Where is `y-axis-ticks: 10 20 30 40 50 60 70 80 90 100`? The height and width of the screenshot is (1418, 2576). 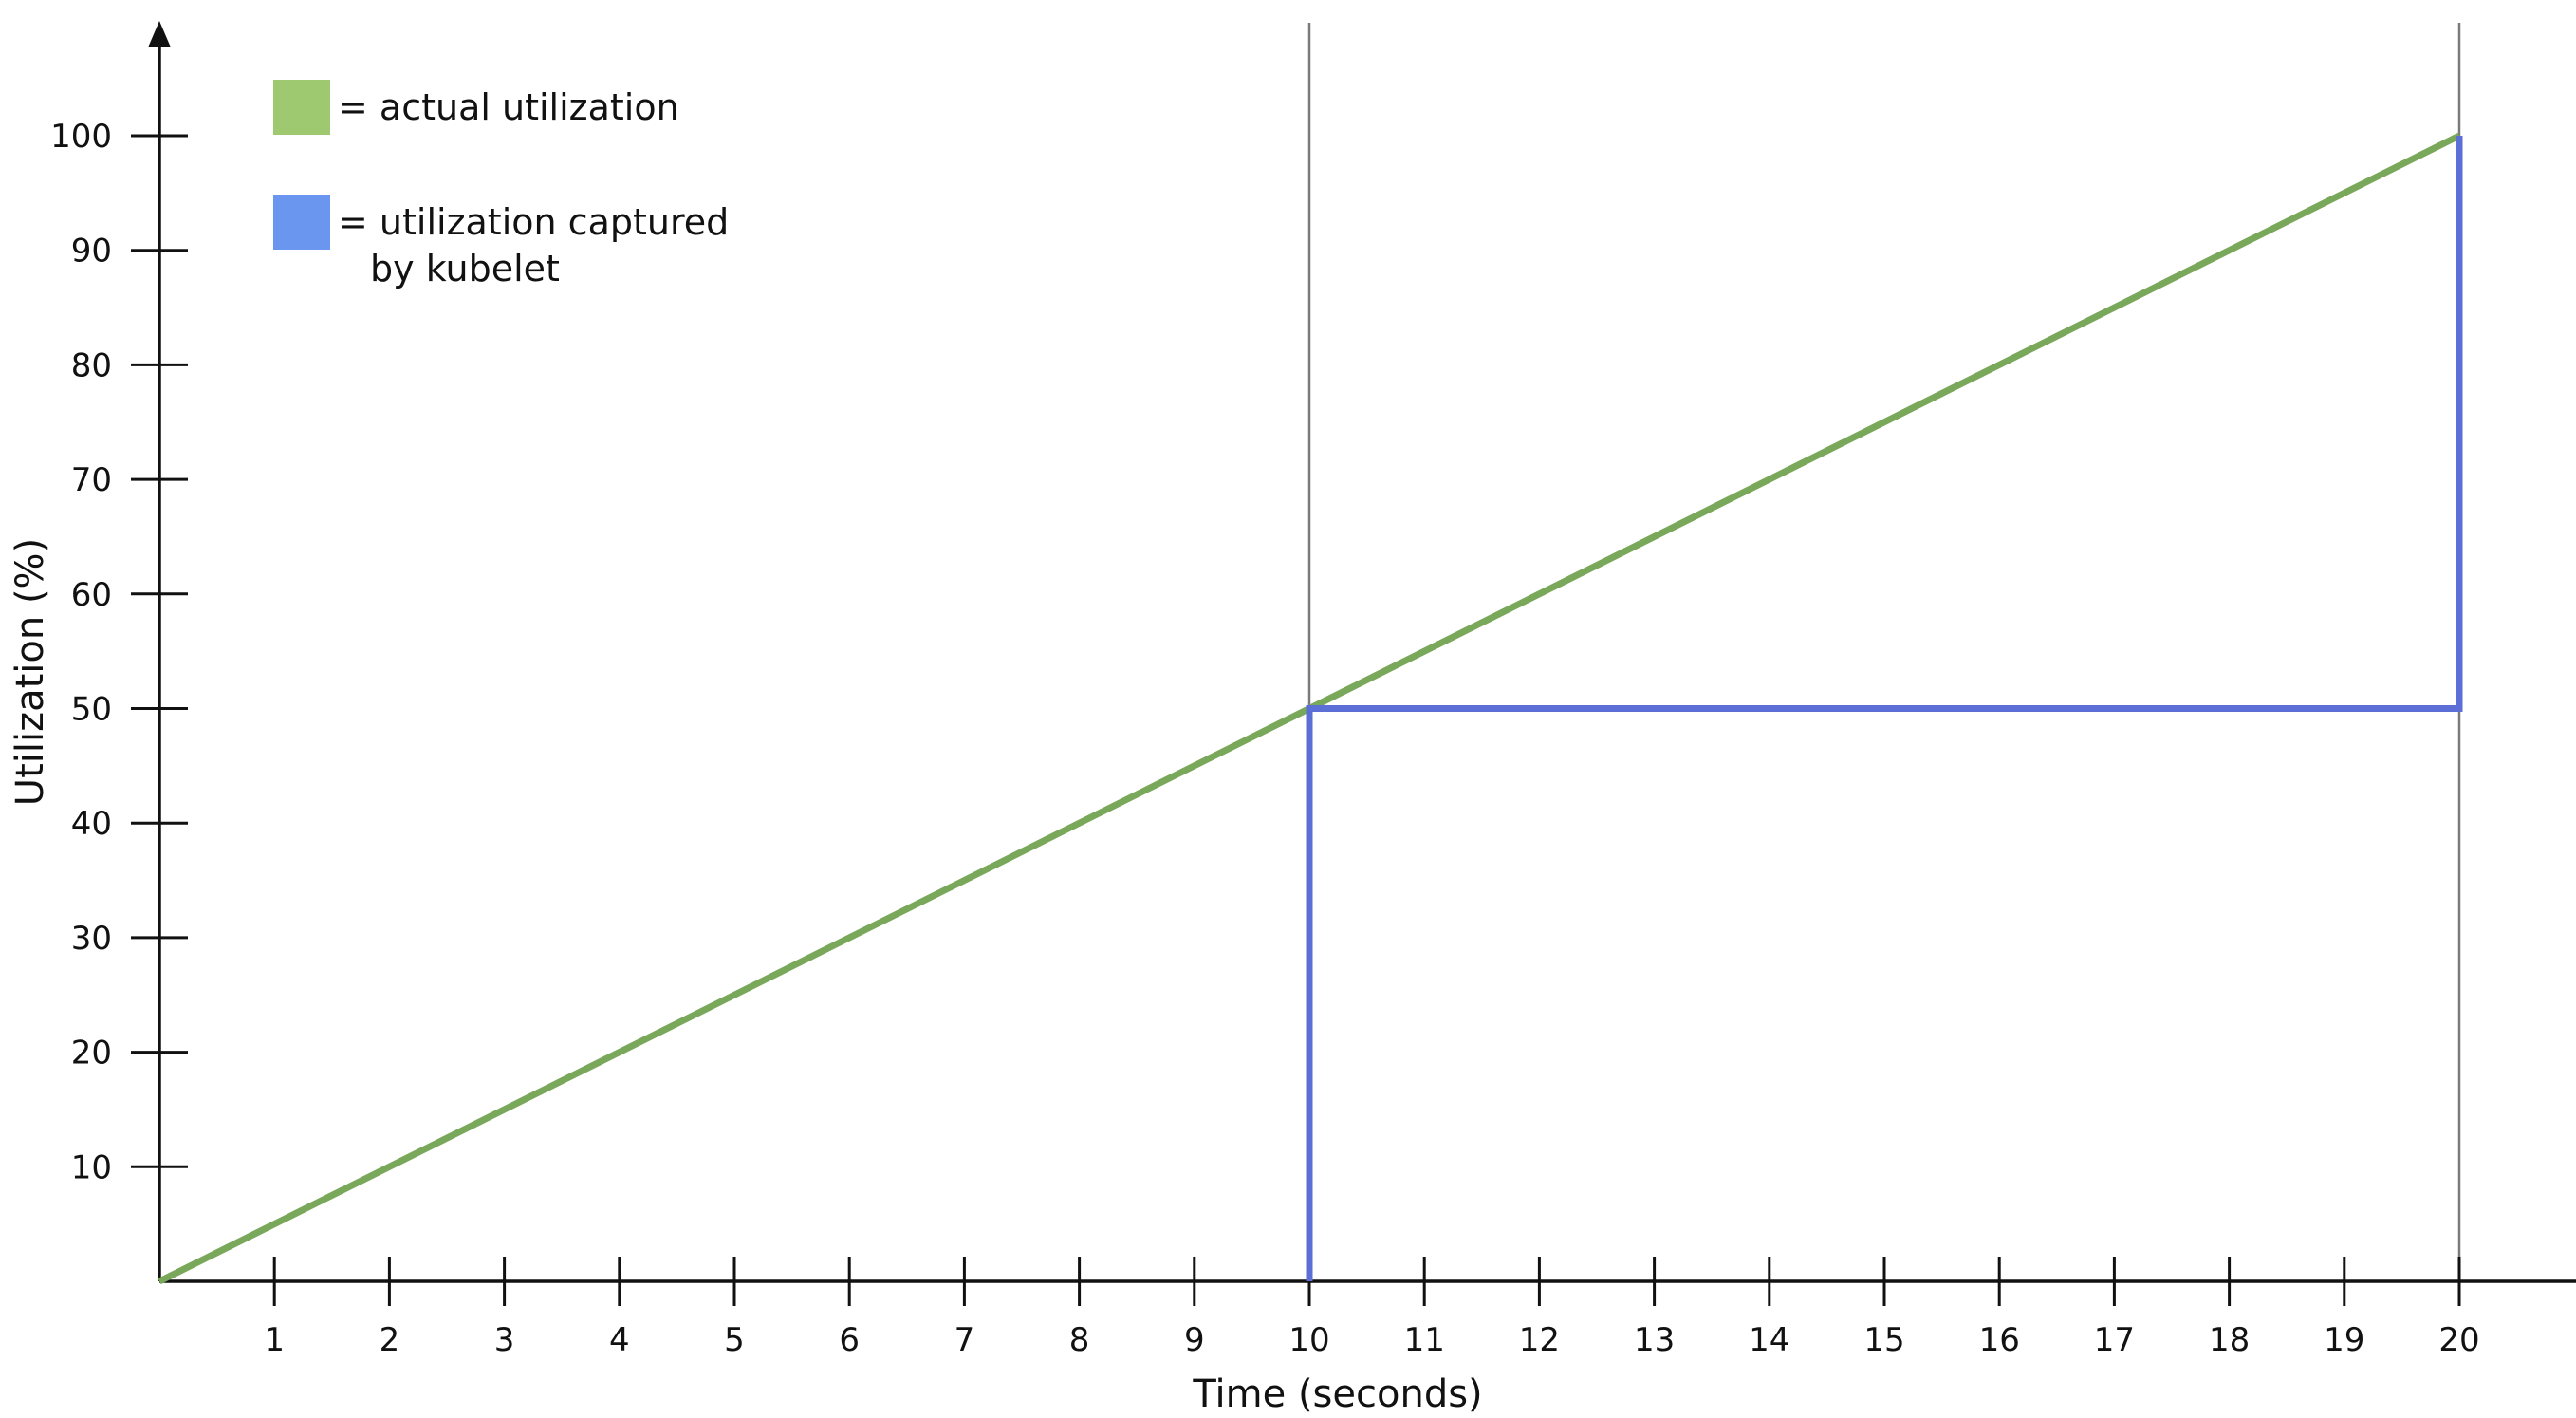 y-axis-ticks: 10 20 30 40 50 60 70 80 90 100 is located at coordinates (119, 652).